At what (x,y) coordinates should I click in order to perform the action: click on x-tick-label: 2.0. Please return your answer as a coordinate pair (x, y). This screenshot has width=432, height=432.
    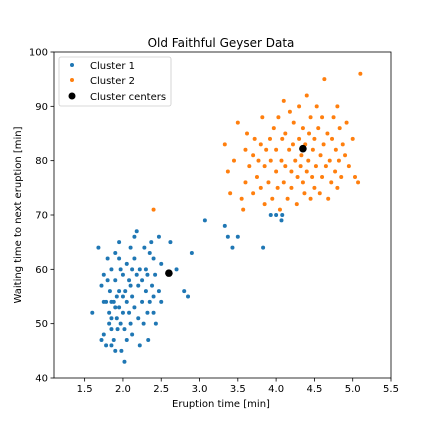
    Looking at the image, I should click on (123, 389).